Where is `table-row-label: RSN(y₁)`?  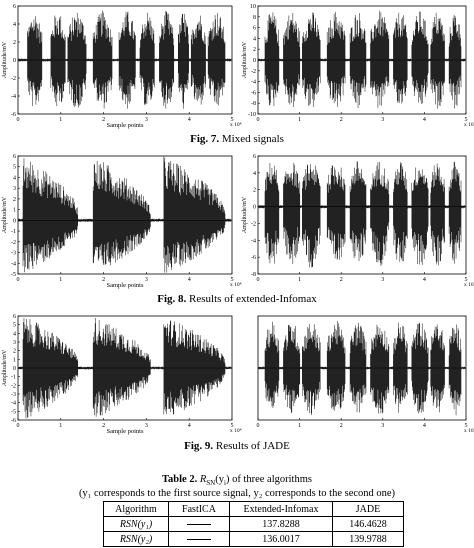
table-row-label: RSN(y₁) is located at coordinates (136, 524).